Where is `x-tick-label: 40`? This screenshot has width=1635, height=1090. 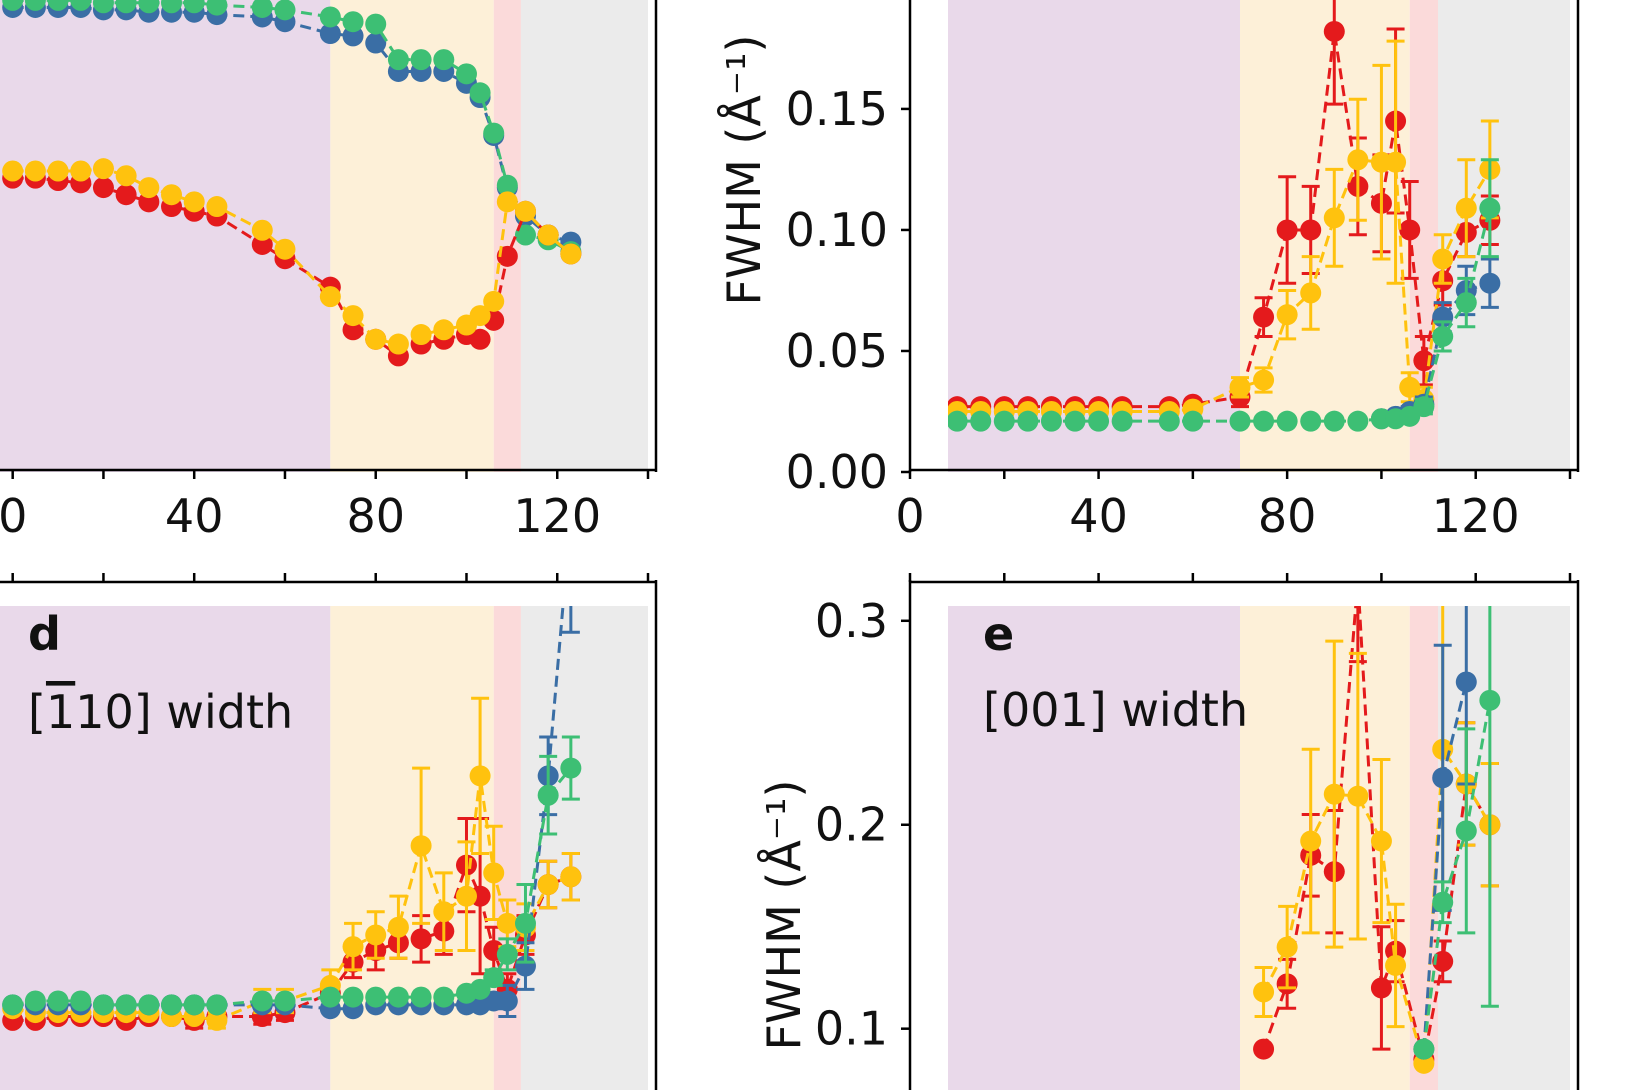
x-tick-label: 40 is located at coordinates (194, 516).